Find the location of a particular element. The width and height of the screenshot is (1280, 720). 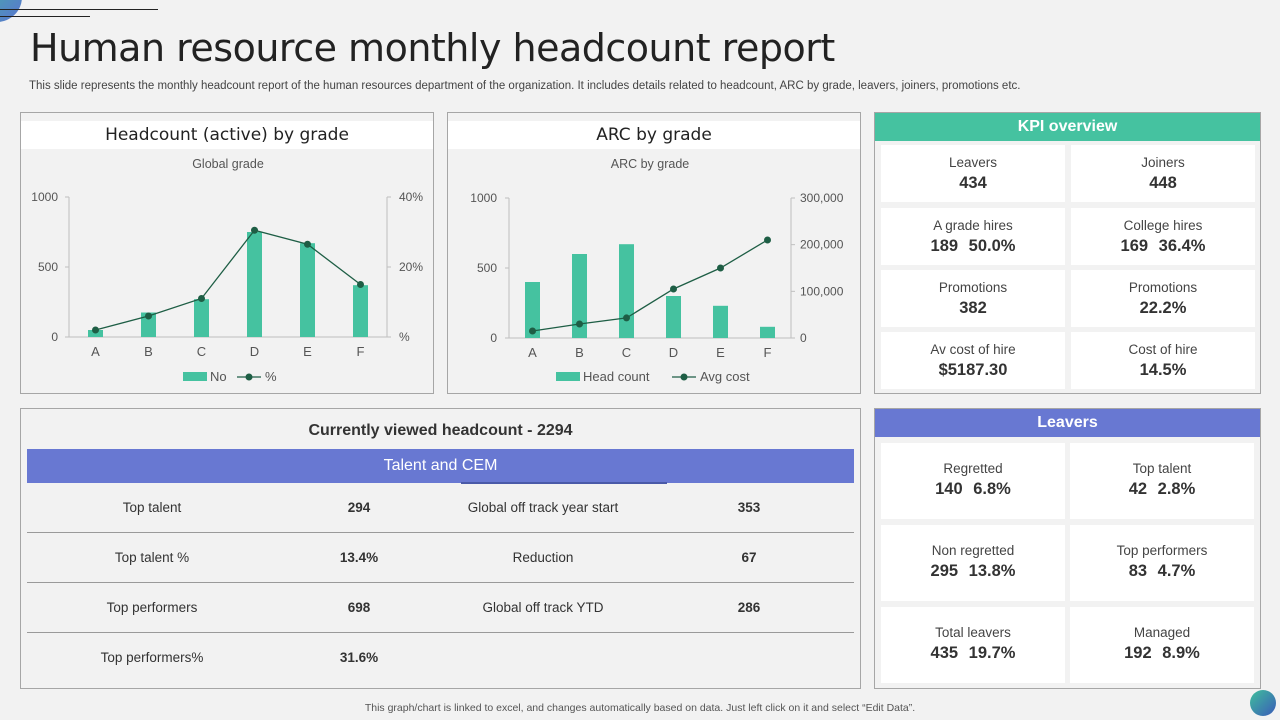

kpi-value: 382 is located at coordinates (973, 308).